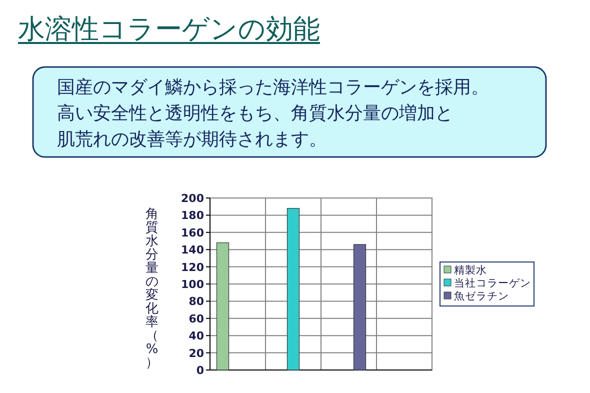 The width and height of the screenshot is (590, 393). Describe the element at coordinates (196, 319) in the screenshot. I see `y-tick-label: 60` at that location.